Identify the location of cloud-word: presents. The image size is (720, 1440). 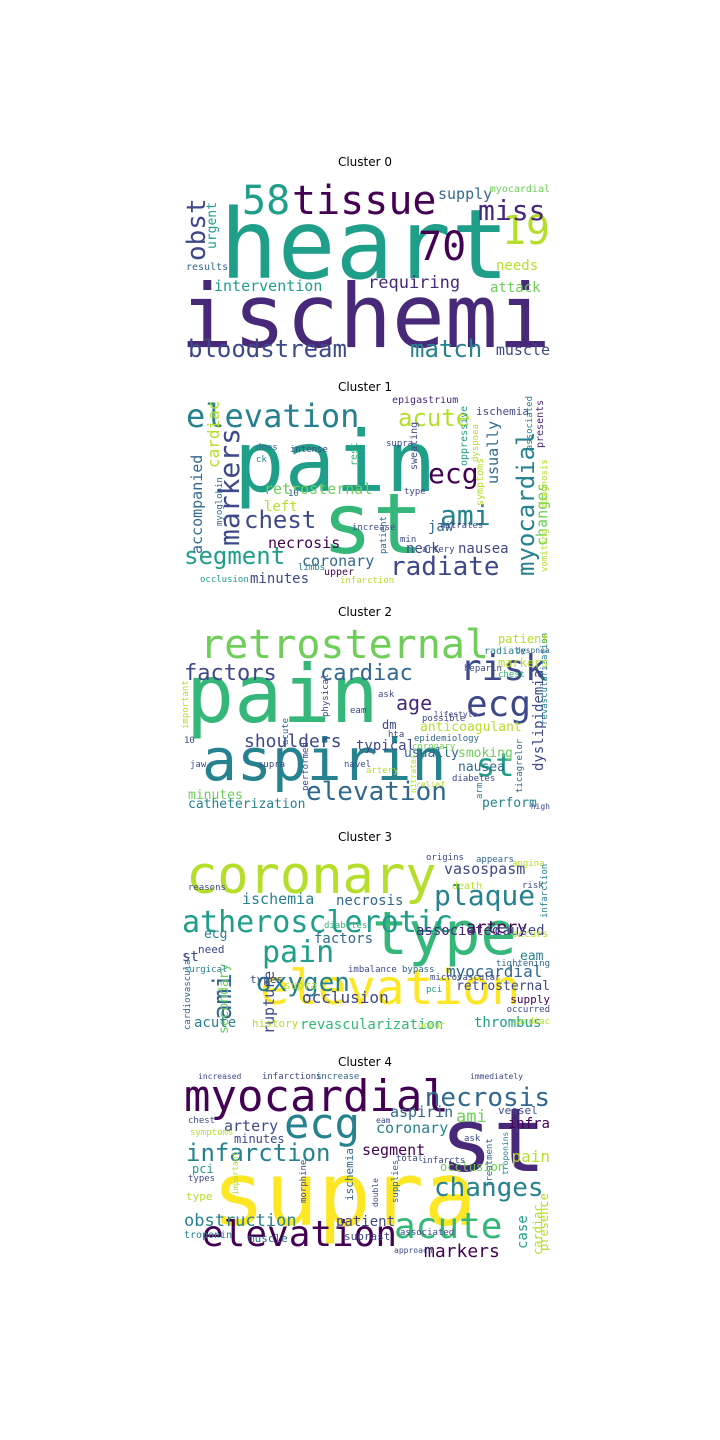
(540, 423).